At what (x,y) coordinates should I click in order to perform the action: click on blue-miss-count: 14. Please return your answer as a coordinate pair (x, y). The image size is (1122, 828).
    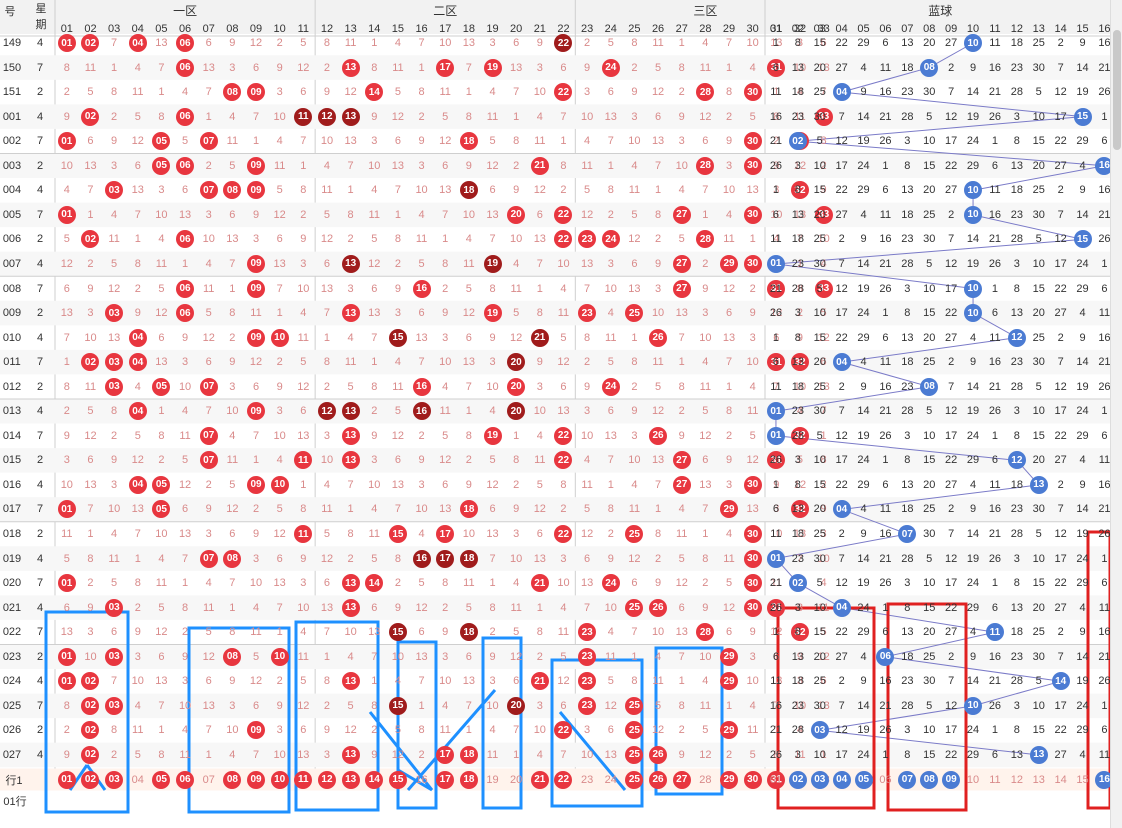
    Looking at the image, I should click on (973, 386).